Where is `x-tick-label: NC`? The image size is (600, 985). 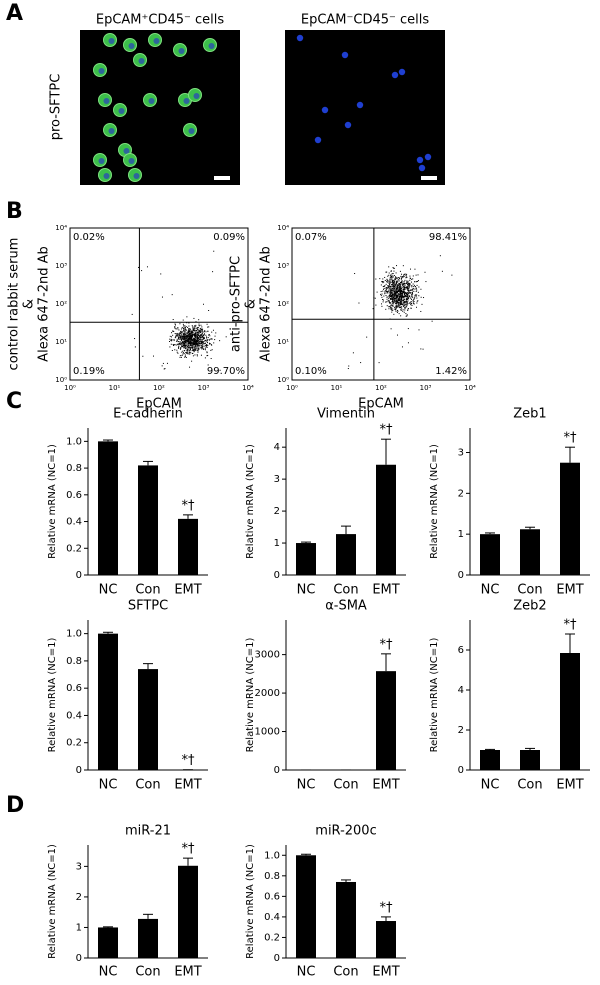 x-tick-label: NC is located at coordinates (108, 590).